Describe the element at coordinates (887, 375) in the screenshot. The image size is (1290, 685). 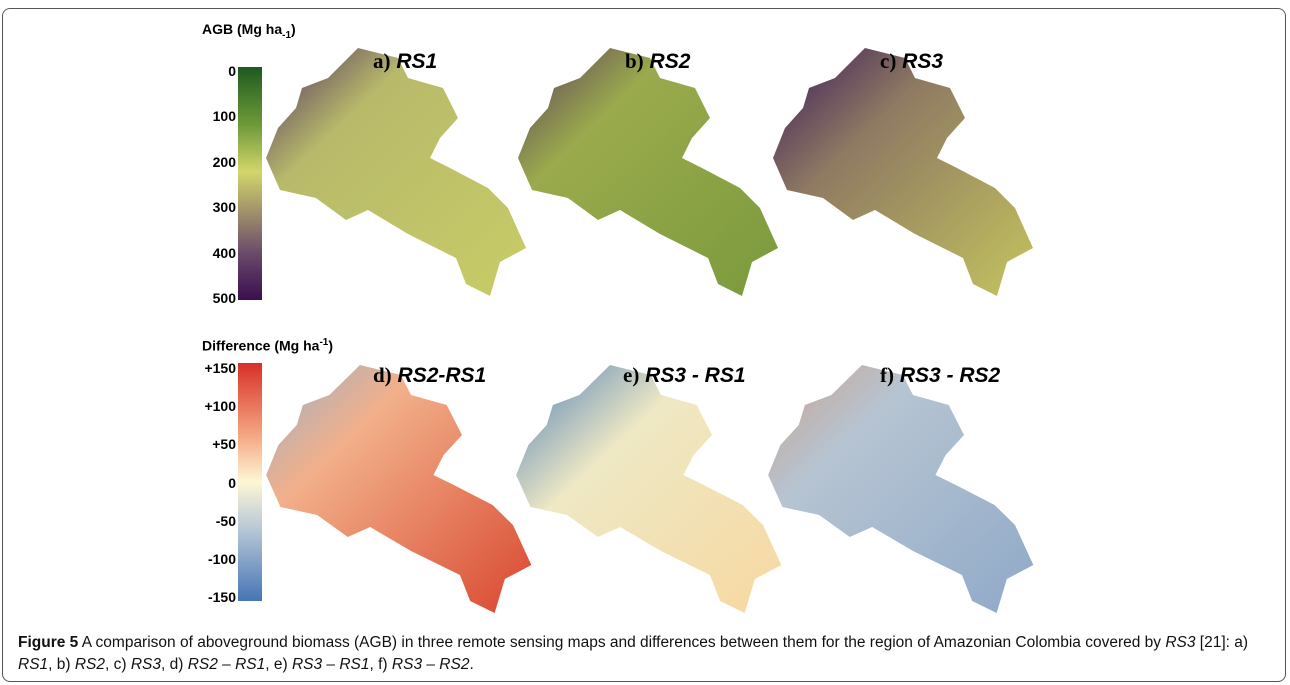
I see `panel-letter: f)` at that location.